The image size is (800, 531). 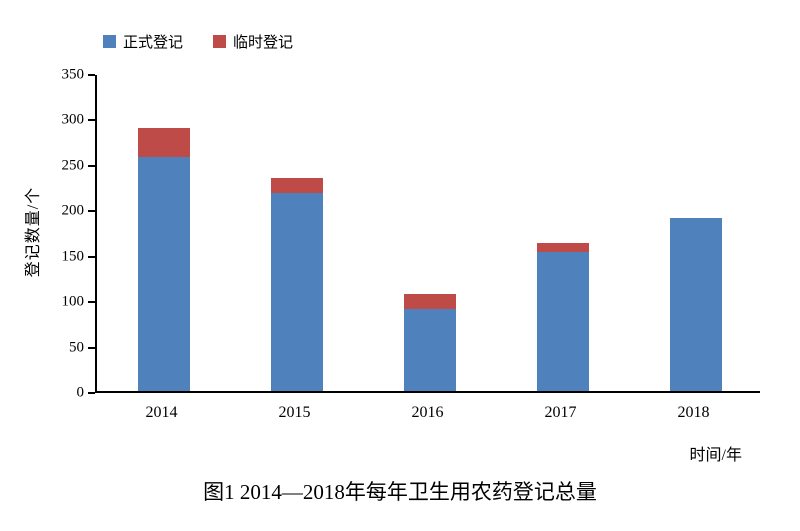 What do you see at coordinates (80, 392) in the screenshot?
I see `y-tick-label: 0` at bounding box center [80, 392].